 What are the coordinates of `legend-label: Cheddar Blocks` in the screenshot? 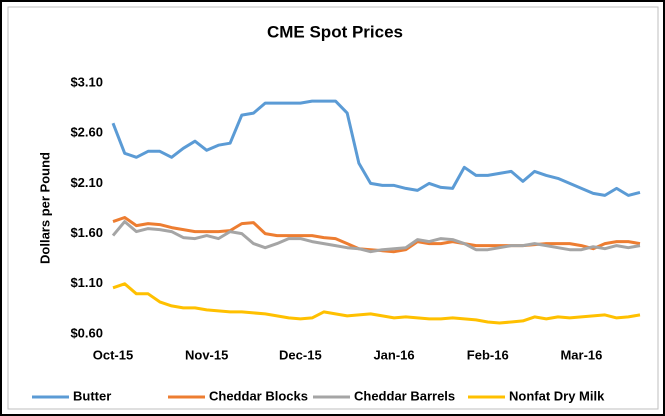 It's located at (258, 395).